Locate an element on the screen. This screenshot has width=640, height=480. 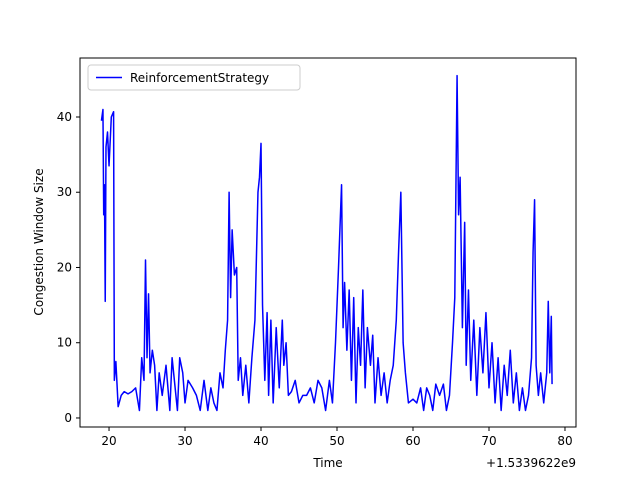
x-offset-label: +1.5339622e9 is located at coordinates (531, 463).